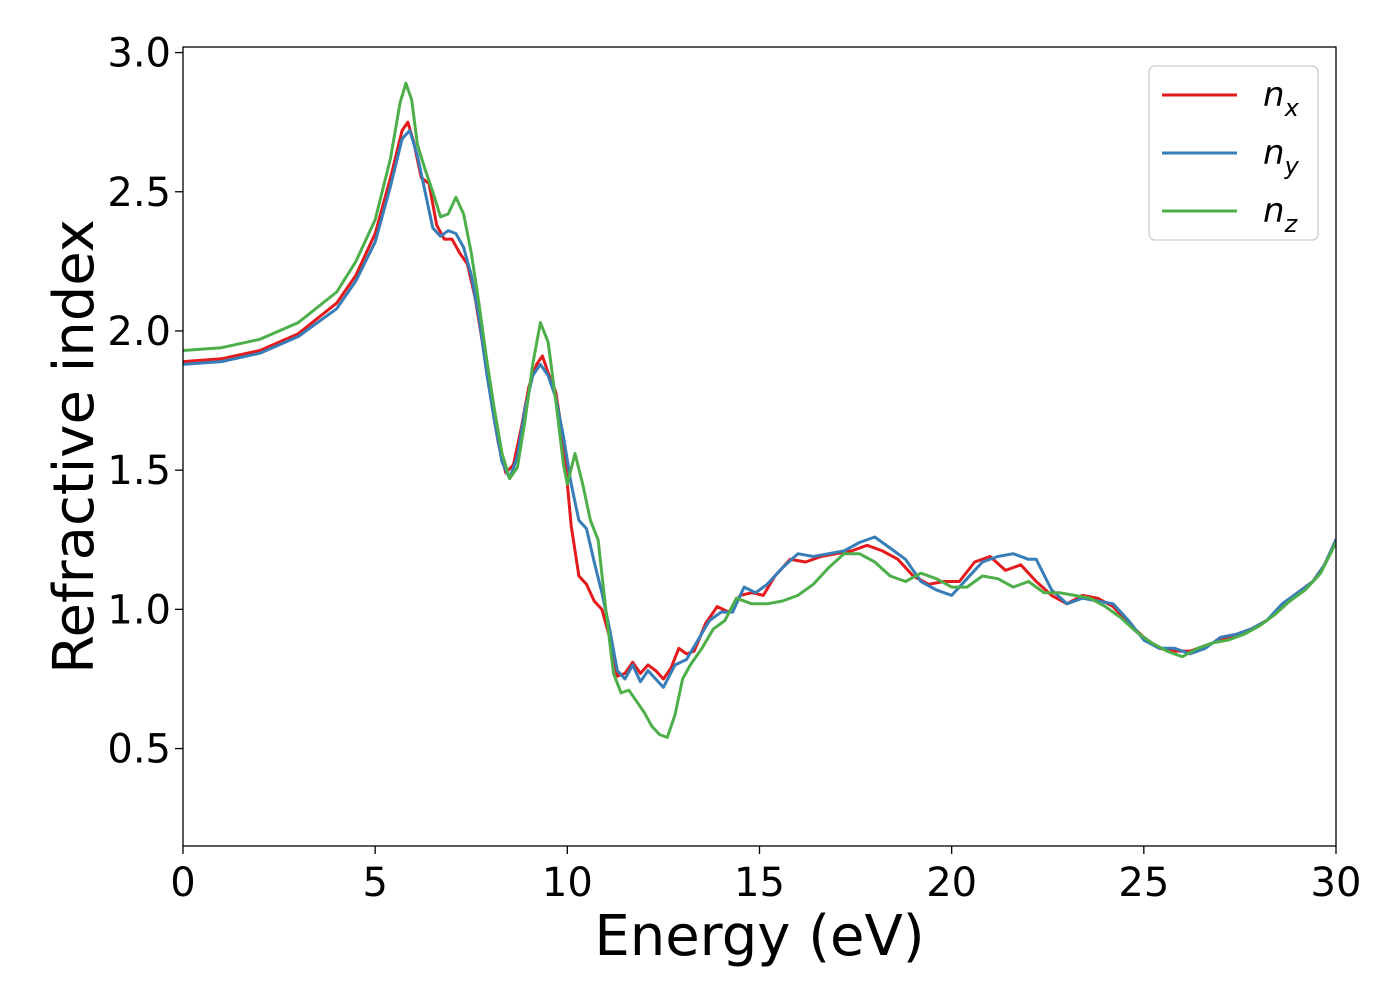 This screenshot has width=1400, height=1000. Describe the element at coordinates (139, 610) in the screenshot. I see `y-tick-label: 1.0` at that location.